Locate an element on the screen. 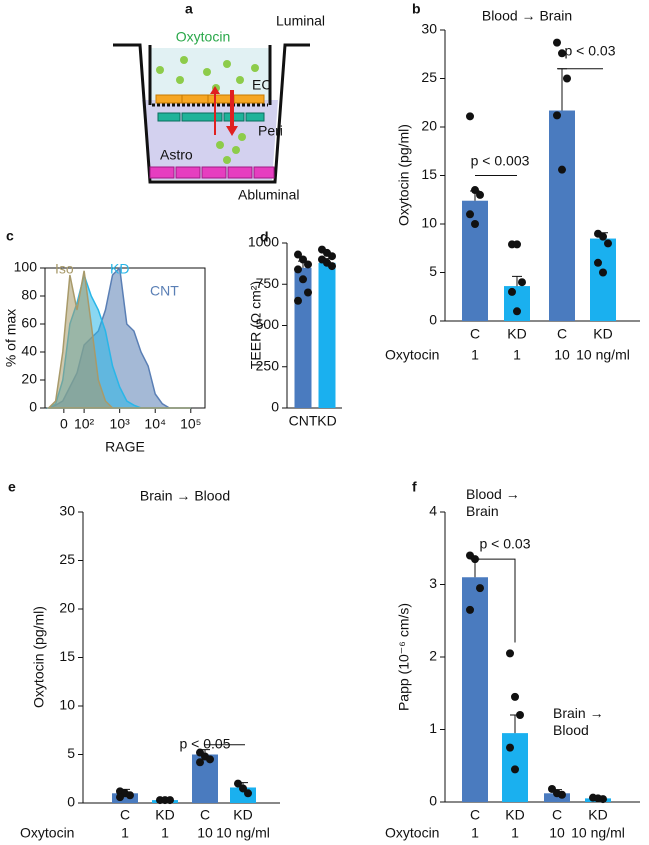  x-tick-label: 10² is located at coordinates (84, 424).